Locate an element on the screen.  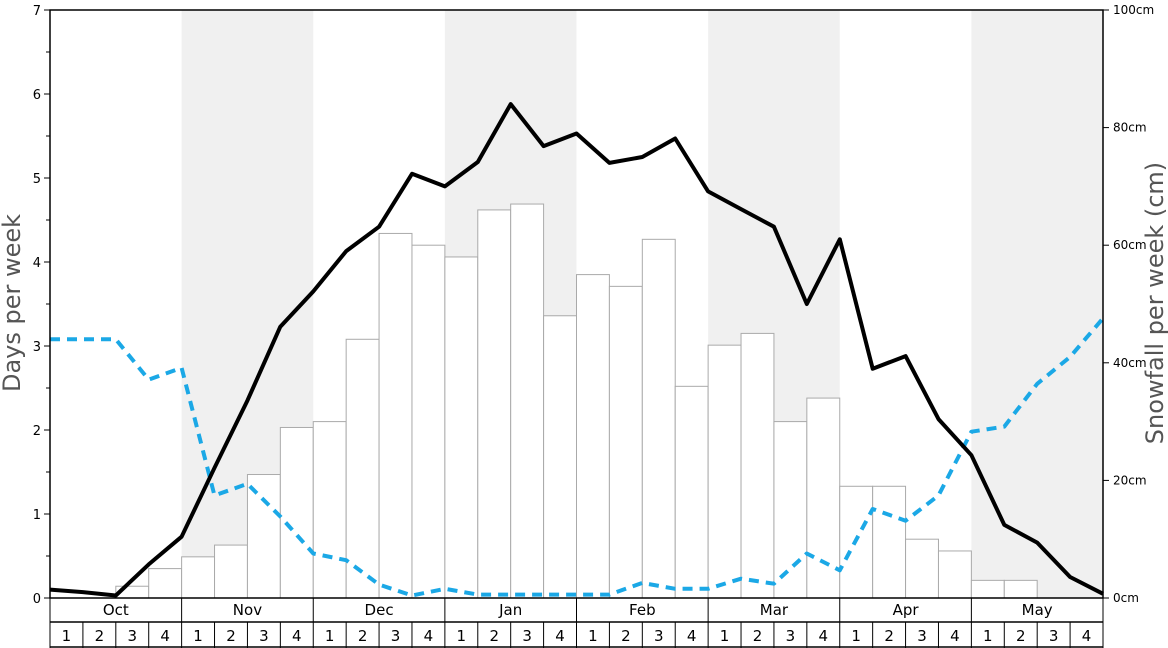
y-axis-right-title: Snowfall per week (cm) is located at coordinates (1154, 303).